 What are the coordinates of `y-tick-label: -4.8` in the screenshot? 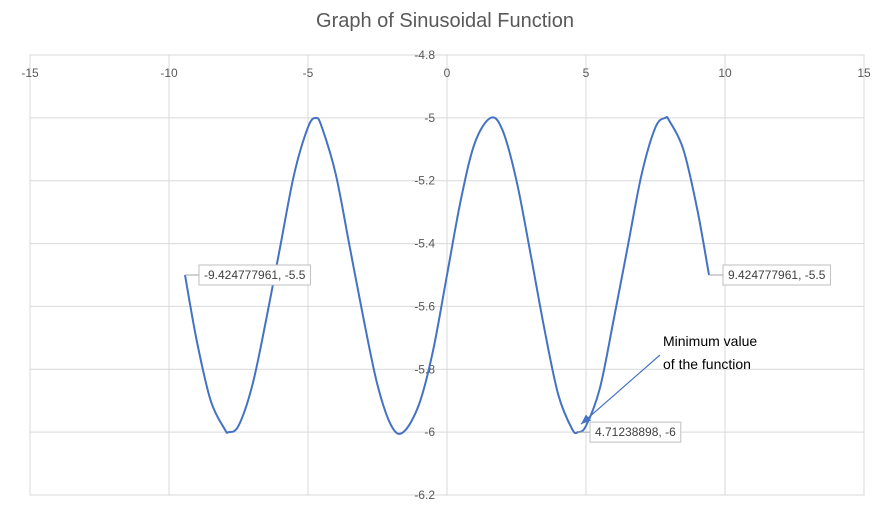 It's located at (424, 55).